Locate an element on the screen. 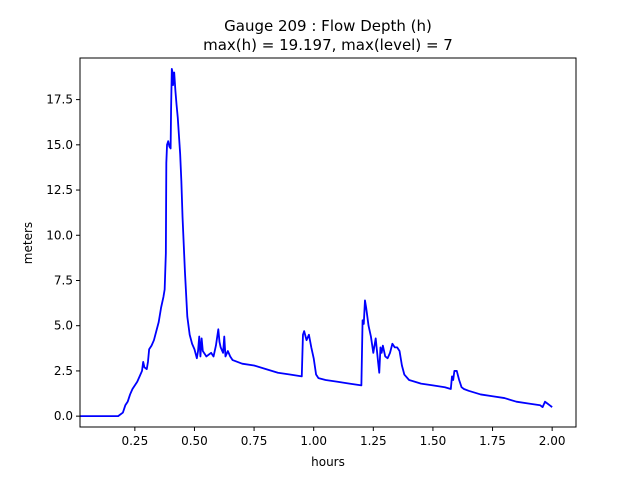 The width and height of the screenshot is (640, 480). y-tick-label: 12.5 is located at coordinates (59, 190).